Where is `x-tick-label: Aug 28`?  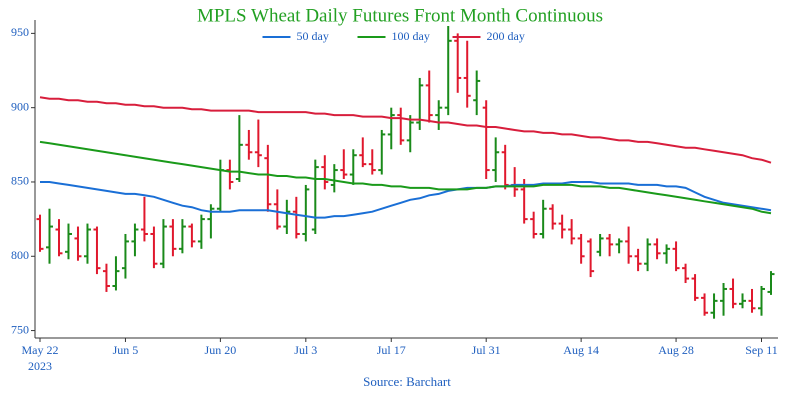 x-tick-label: Aug 28 is located at coordinates (676, 350).